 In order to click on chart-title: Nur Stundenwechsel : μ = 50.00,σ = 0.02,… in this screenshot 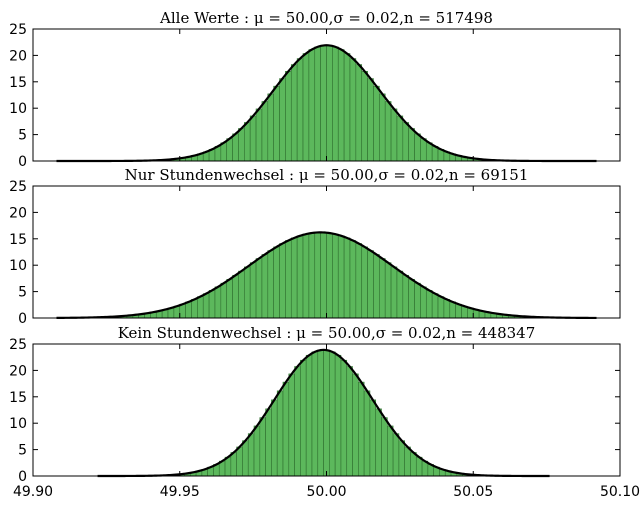, I will do `click(327, 175)`.